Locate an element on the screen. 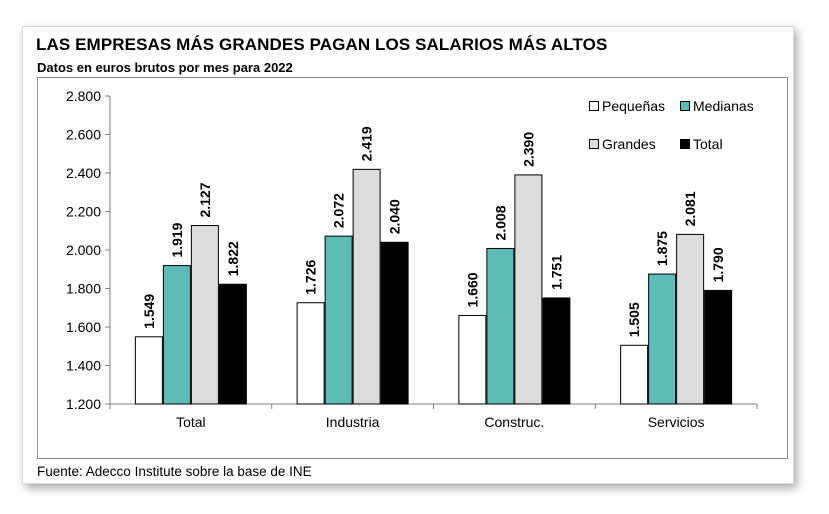 The height and width of the screenshot is (514, 829). y-tick-label: 1.200 is located at coordinates (83, 404).